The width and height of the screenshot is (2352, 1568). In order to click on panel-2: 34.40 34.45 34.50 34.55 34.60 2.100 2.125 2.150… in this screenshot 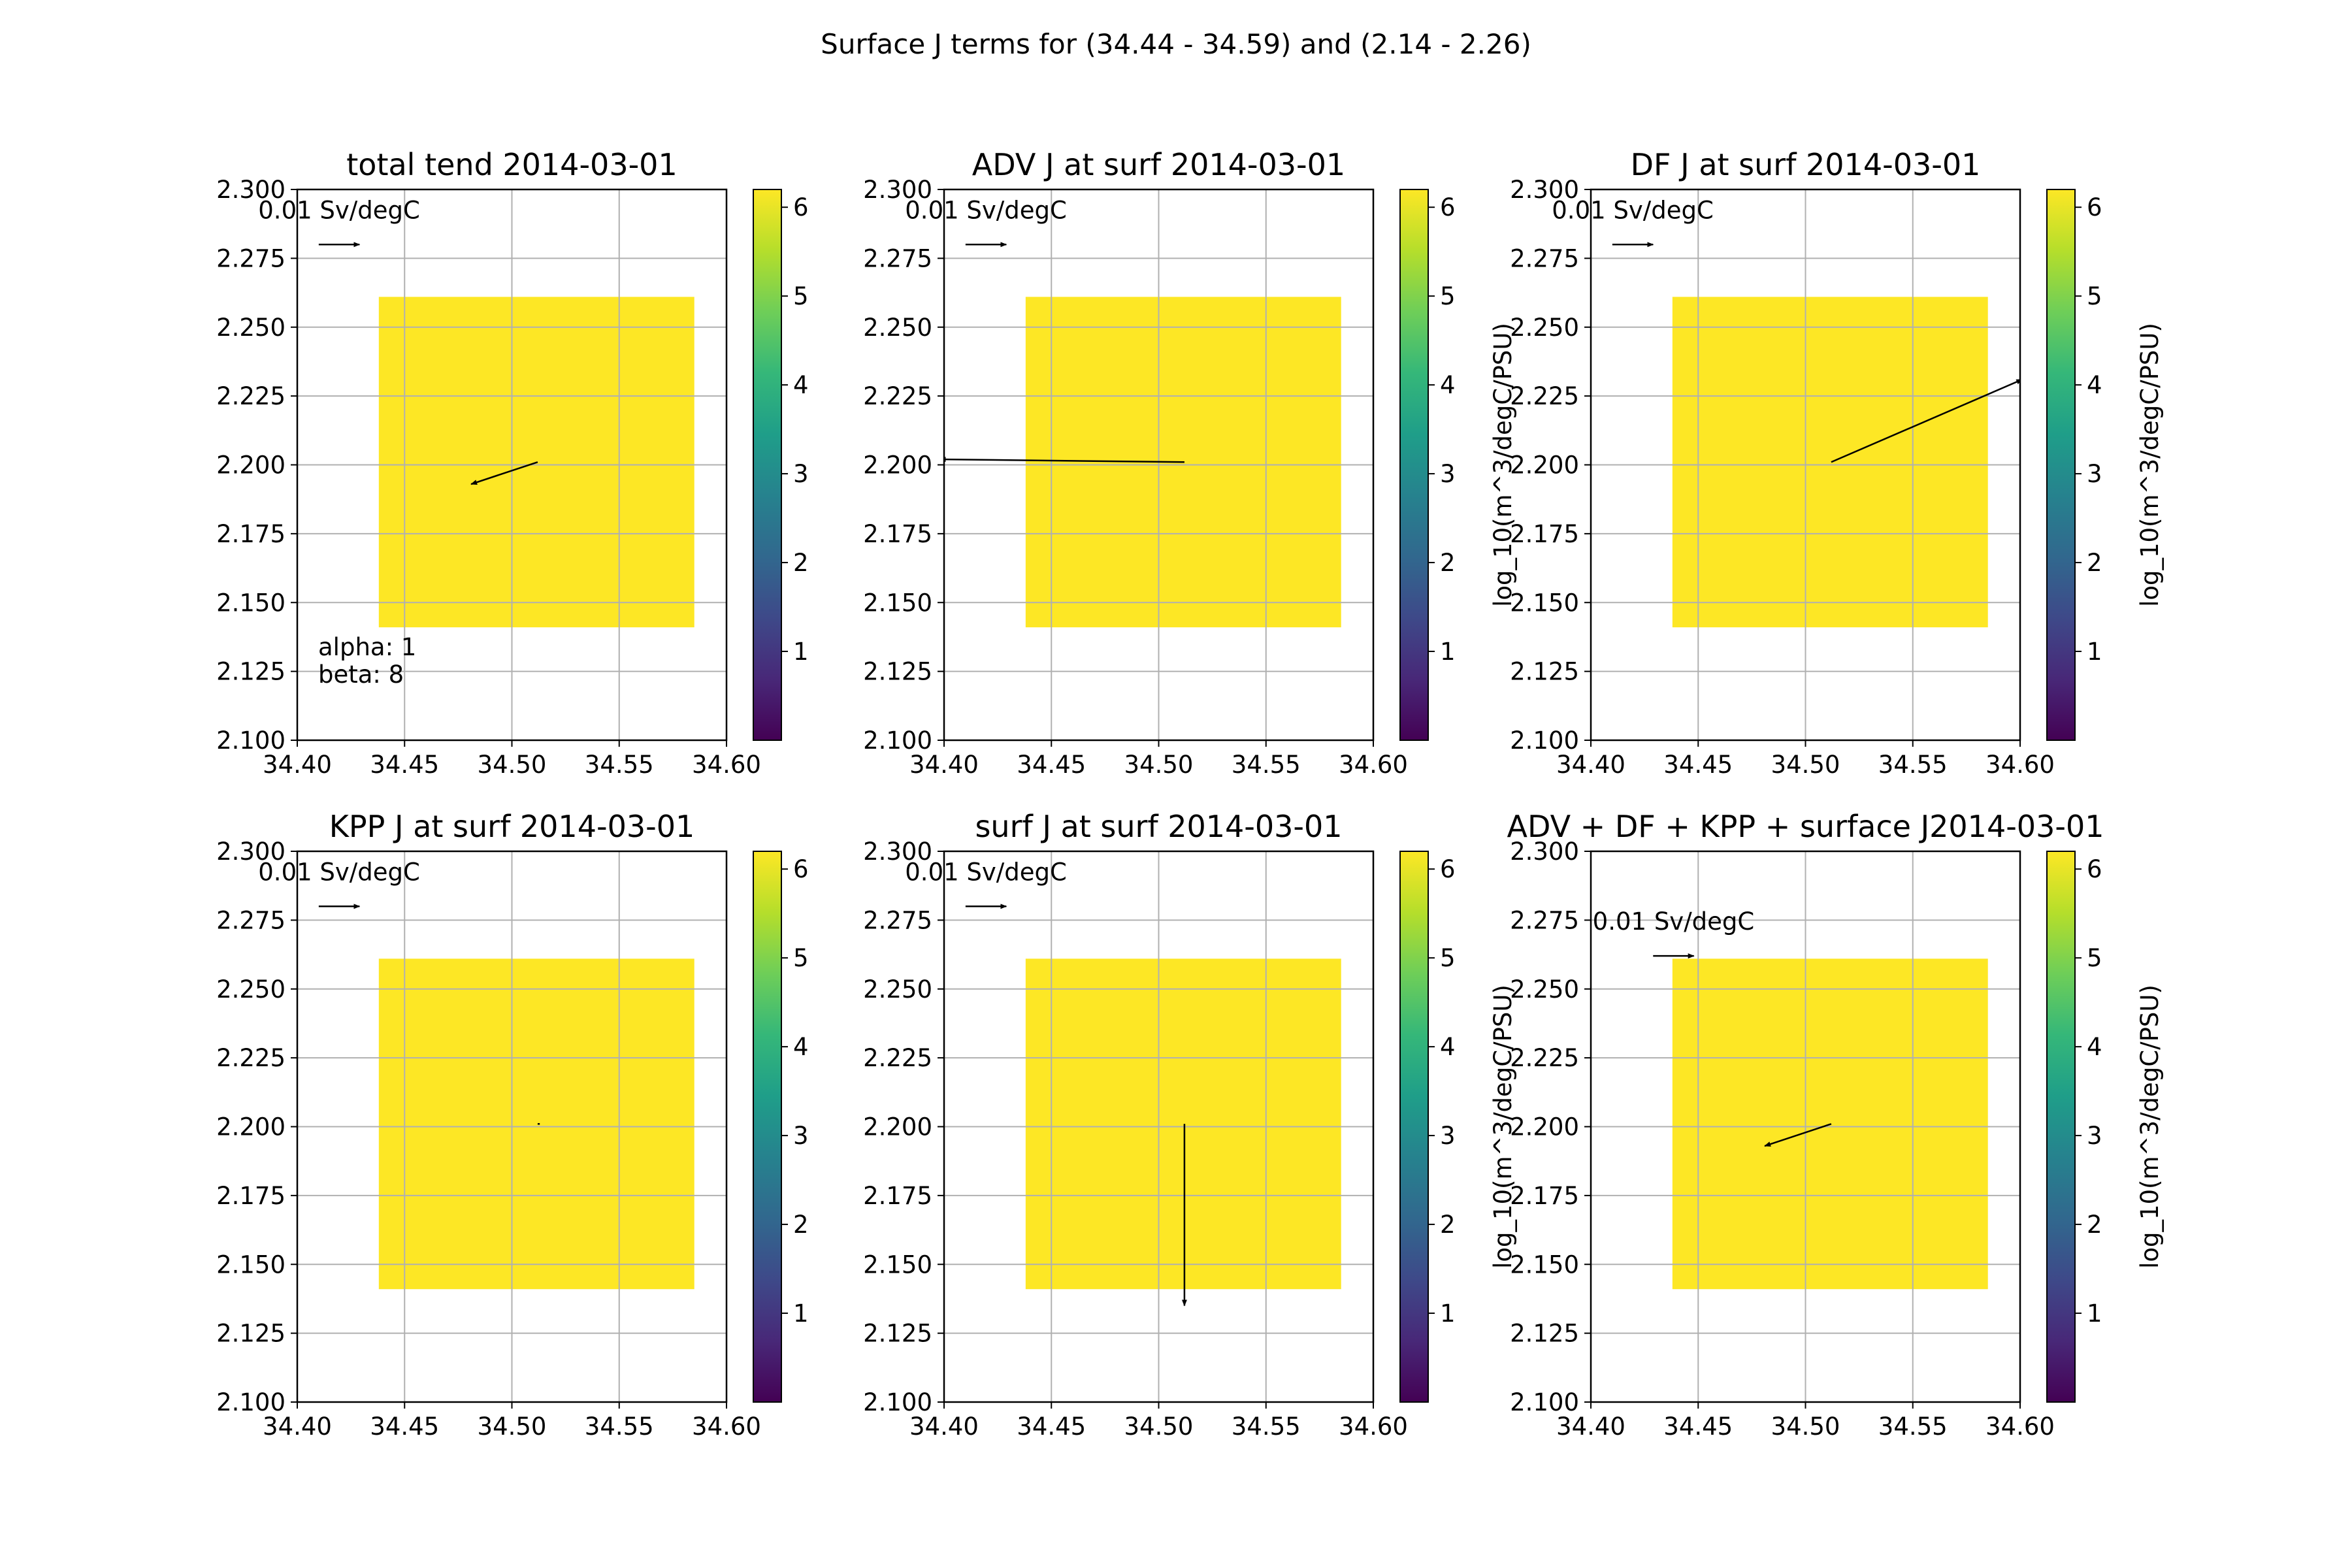, I will do `click(1190, 463)`.